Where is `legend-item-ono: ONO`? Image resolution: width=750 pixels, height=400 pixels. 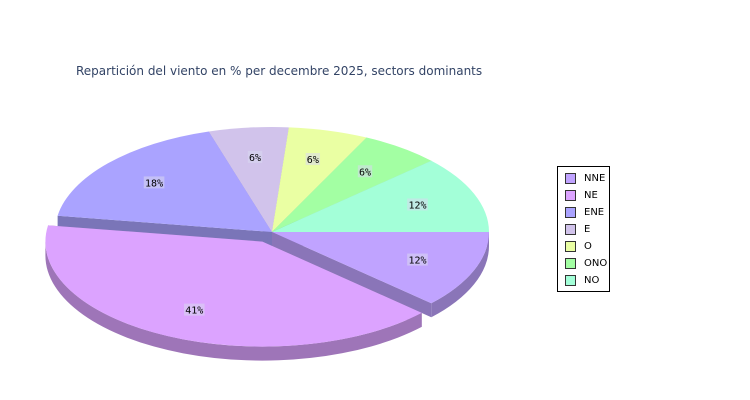
legend-item-ono: ONO is located at coordinates (583, 263).